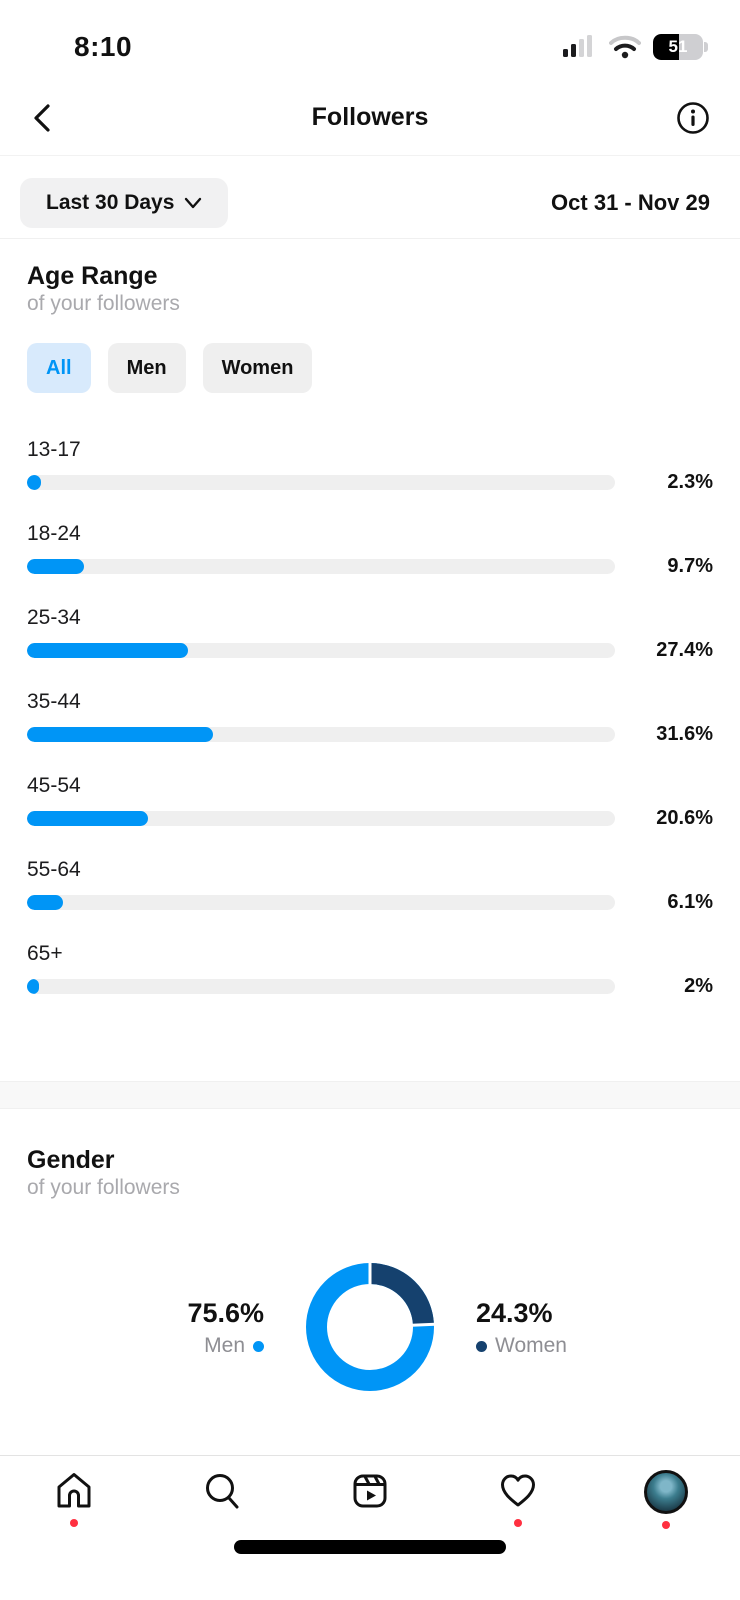 The width and height of the screenshot is (740, 1600). What do you see at coordinates (370, 1491) in the screenshot?
I see `reels-icon` at bounding box center [370, 1491].